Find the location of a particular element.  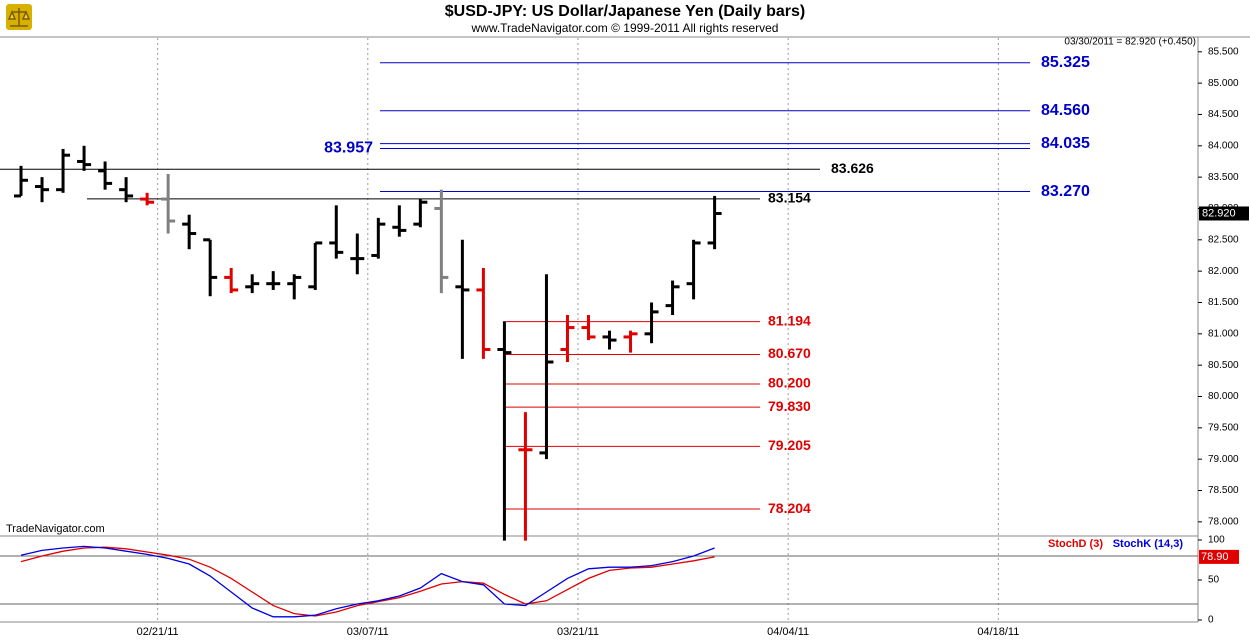

x-tick-label: 02/21/11 is located at coordinates (158, 632).